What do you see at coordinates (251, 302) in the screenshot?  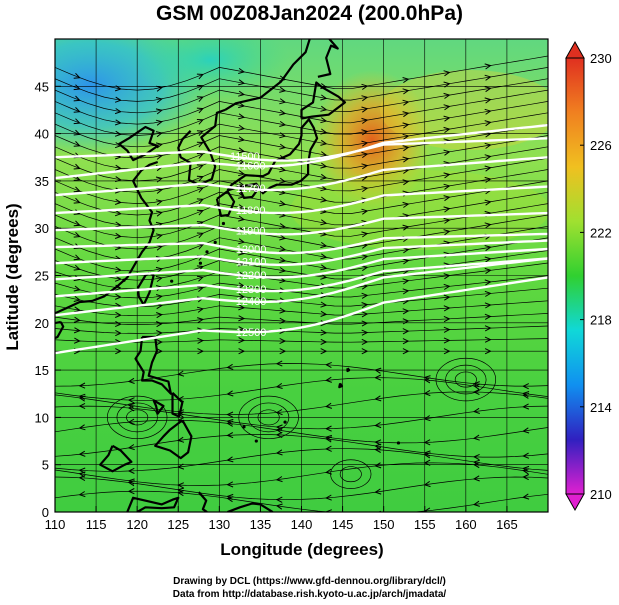 I see `contour-label: 12400` at bounding box center [251, 302].